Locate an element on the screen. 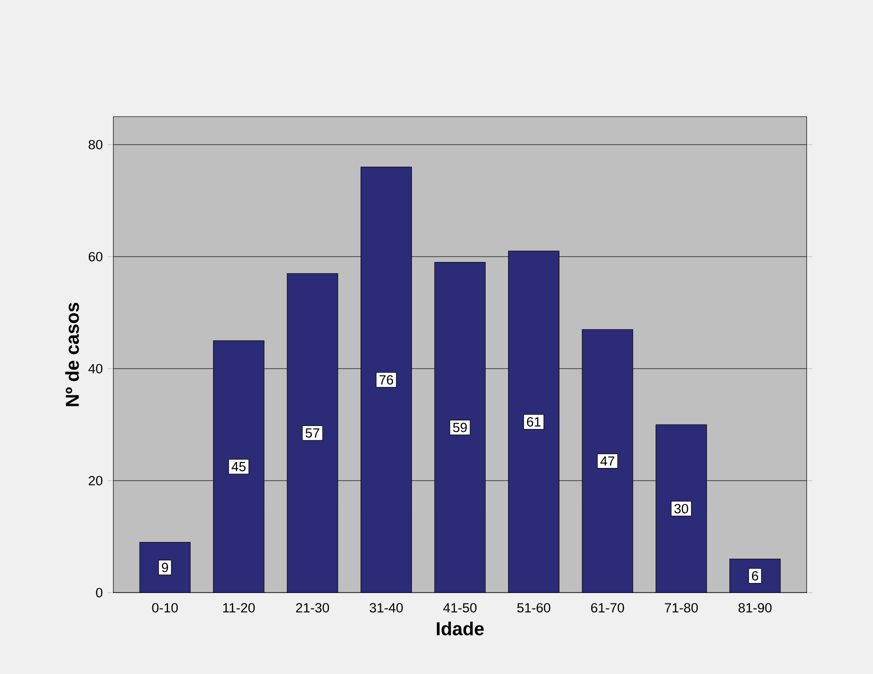 This screenshot has width=873, height=674. y-tick-label: 40 is located at coordinates (95, 369).